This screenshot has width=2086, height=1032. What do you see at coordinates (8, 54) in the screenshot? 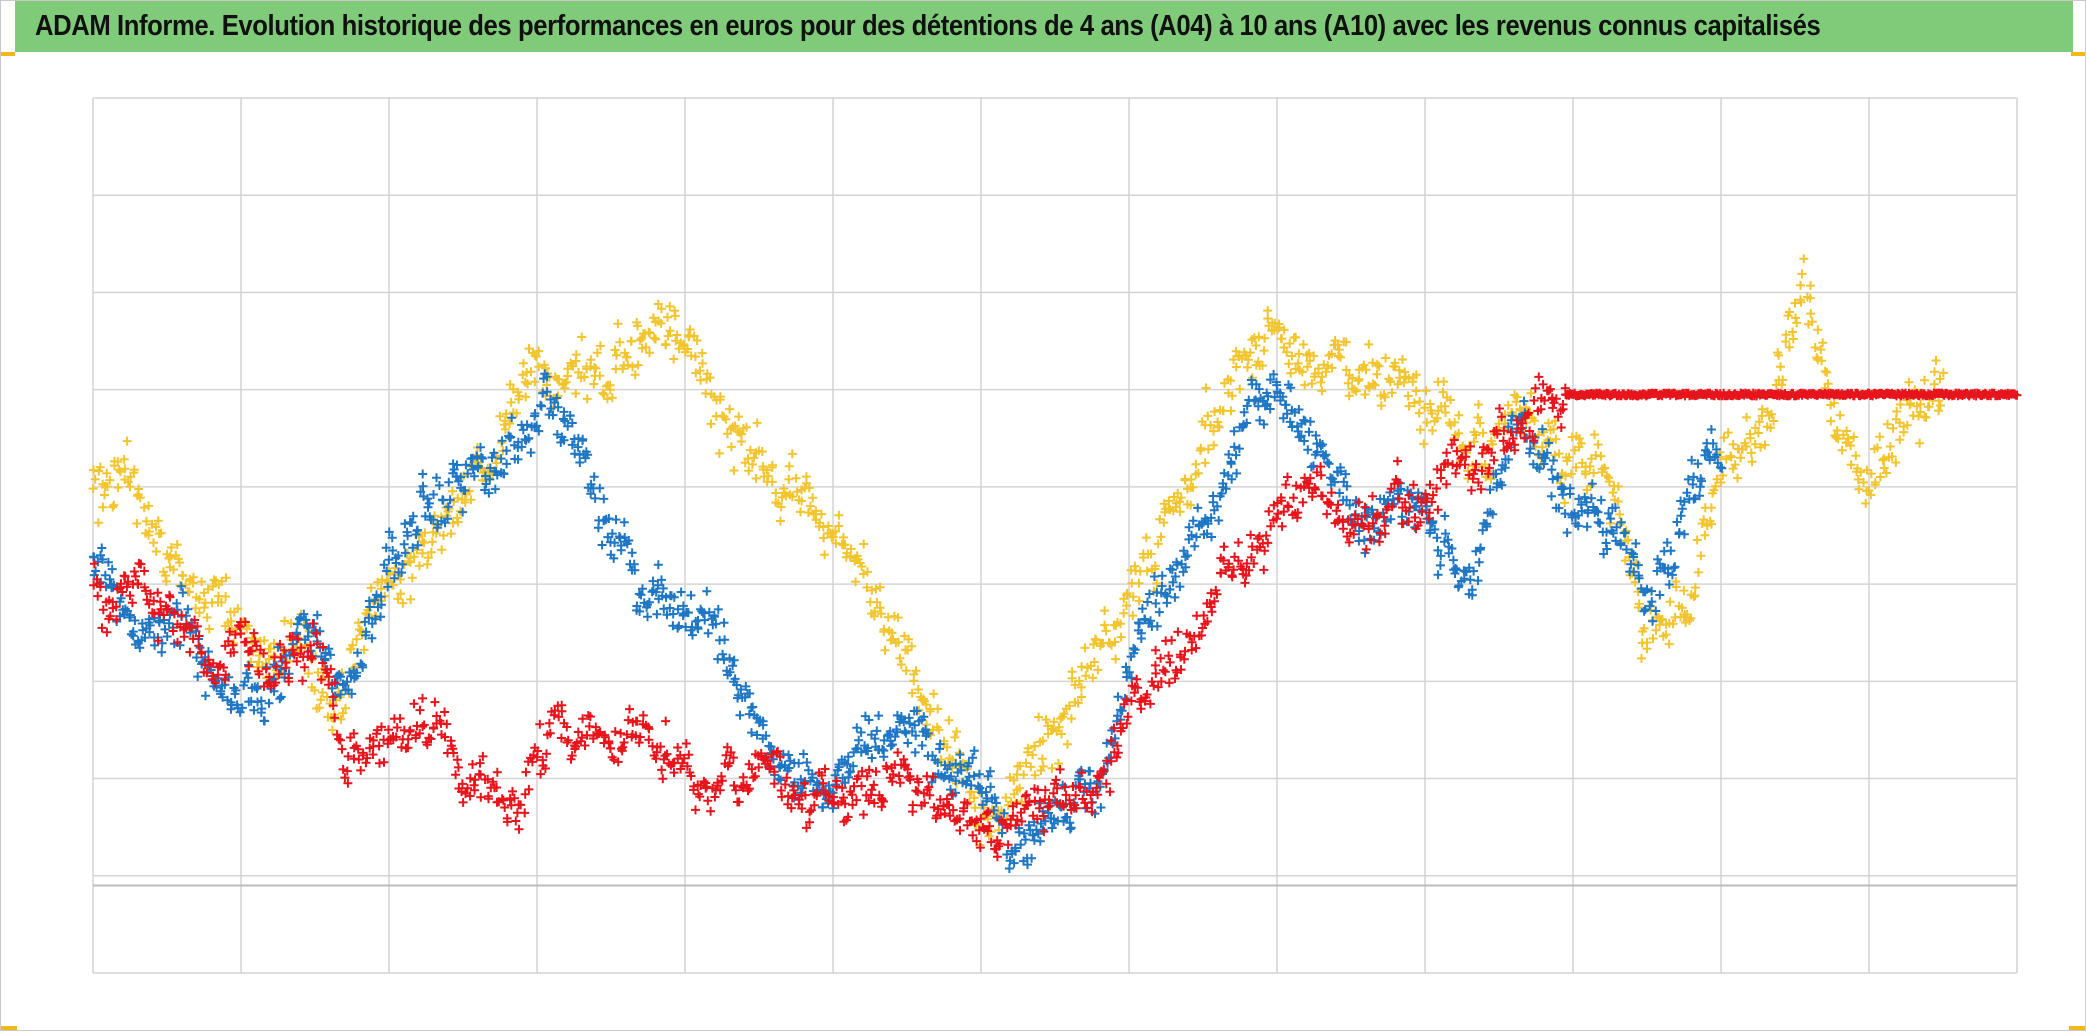
I see `corner-accent-top-left` at bounding box center [8, 54].